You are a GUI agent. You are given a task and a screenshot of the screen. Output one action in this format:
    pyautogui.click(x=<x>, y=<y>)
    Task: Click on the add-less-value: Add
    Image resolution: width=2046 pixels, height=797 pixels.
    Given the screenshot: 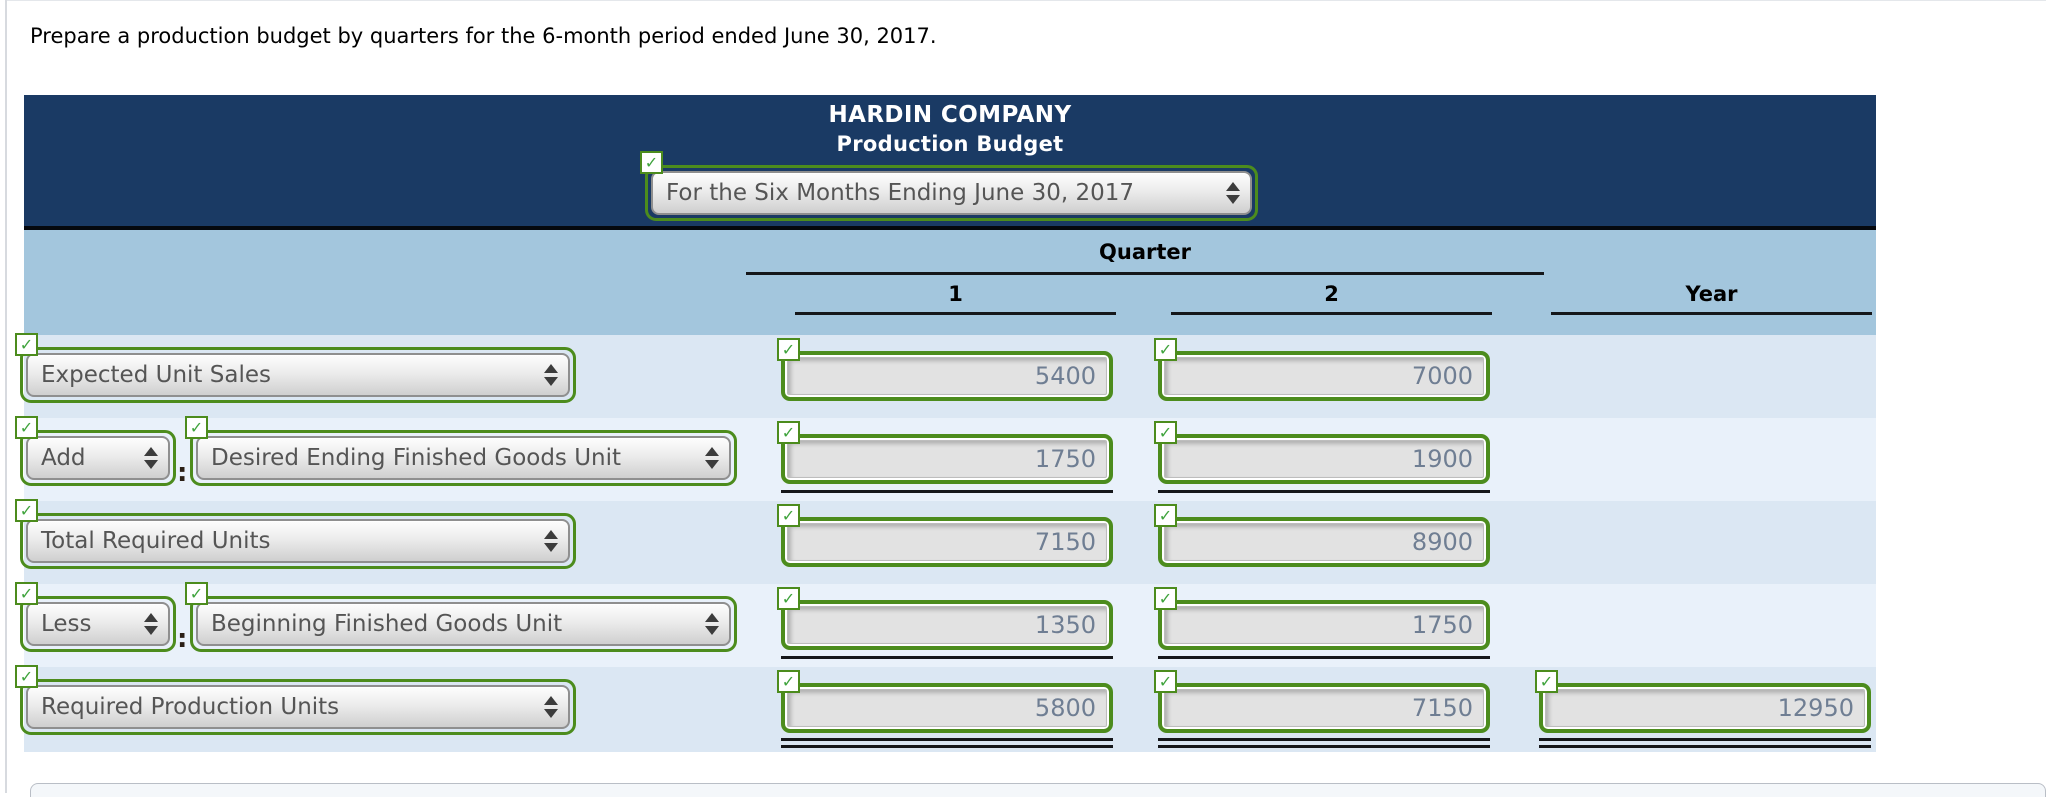 What is the action you would take?
    pyautogui.click(x=63, y=458)
    